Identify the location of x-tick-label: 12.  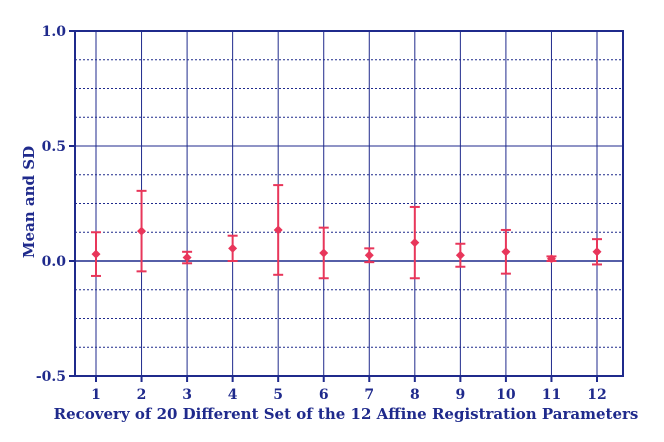
(596, 395).